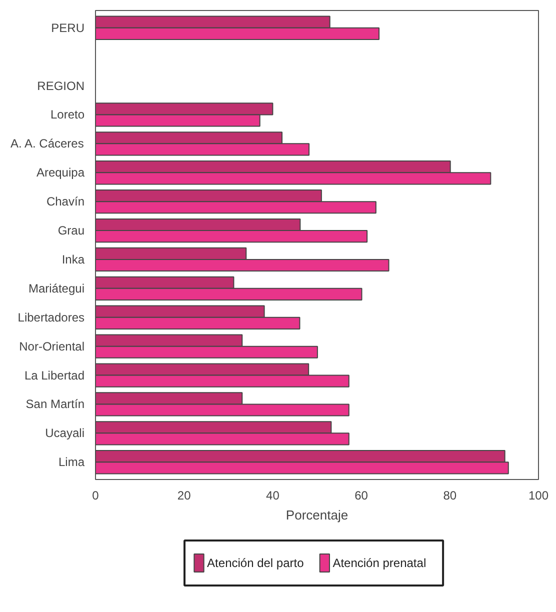  What do you see at coordinates (51, 317) in the screenshot?
I see `y-tick-label: Libertadores` at bounding box center [51, 317].